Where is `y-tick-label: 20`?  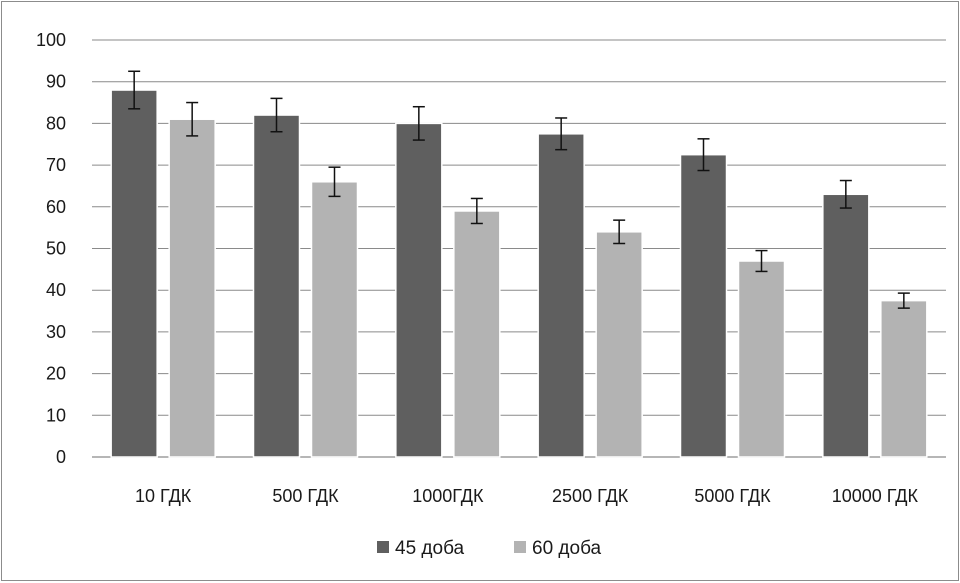 y-tick-label: 20 is located at coordinates (56, 374).